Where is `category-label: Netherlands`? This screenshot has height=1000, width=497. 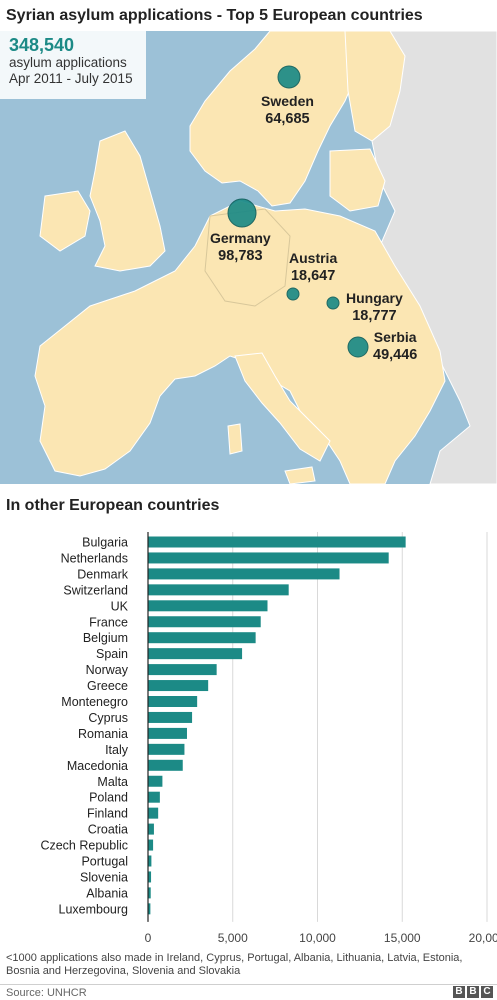 category-label: Netherlands is located at coordinates (94, 558).